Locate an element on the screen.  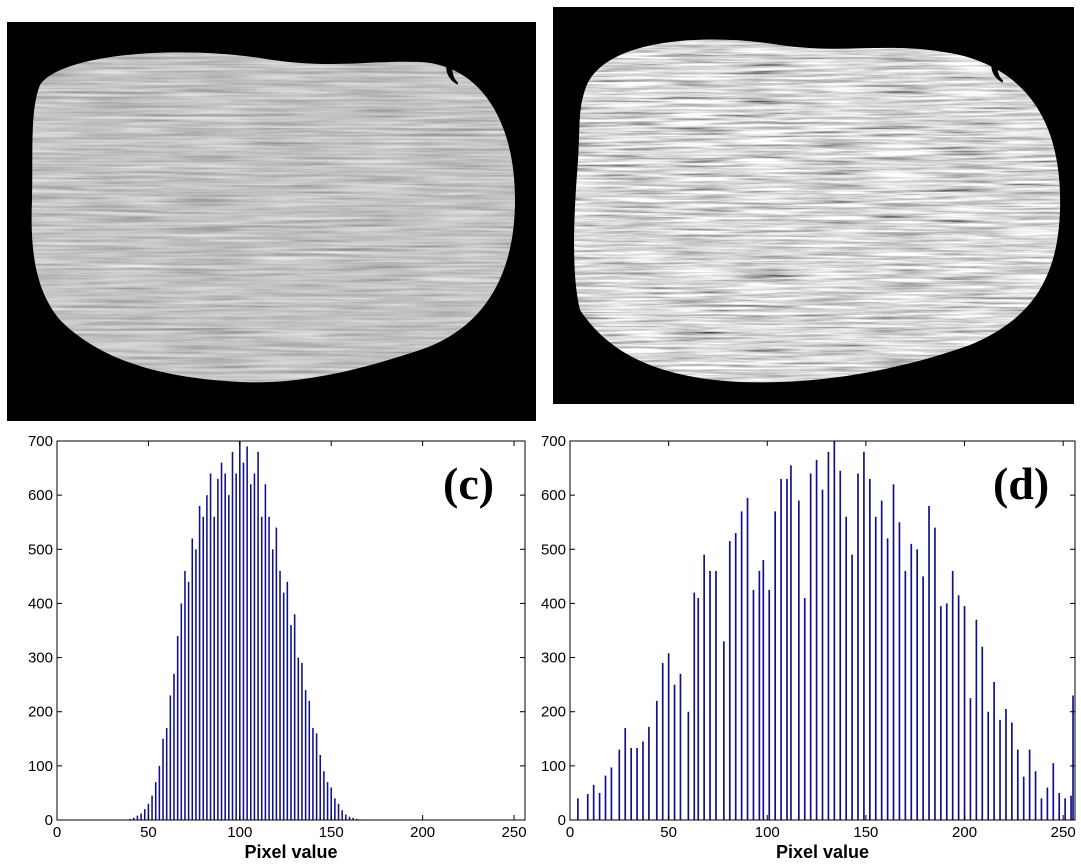
panel-label: (c) is located at coordinates (468, 483).